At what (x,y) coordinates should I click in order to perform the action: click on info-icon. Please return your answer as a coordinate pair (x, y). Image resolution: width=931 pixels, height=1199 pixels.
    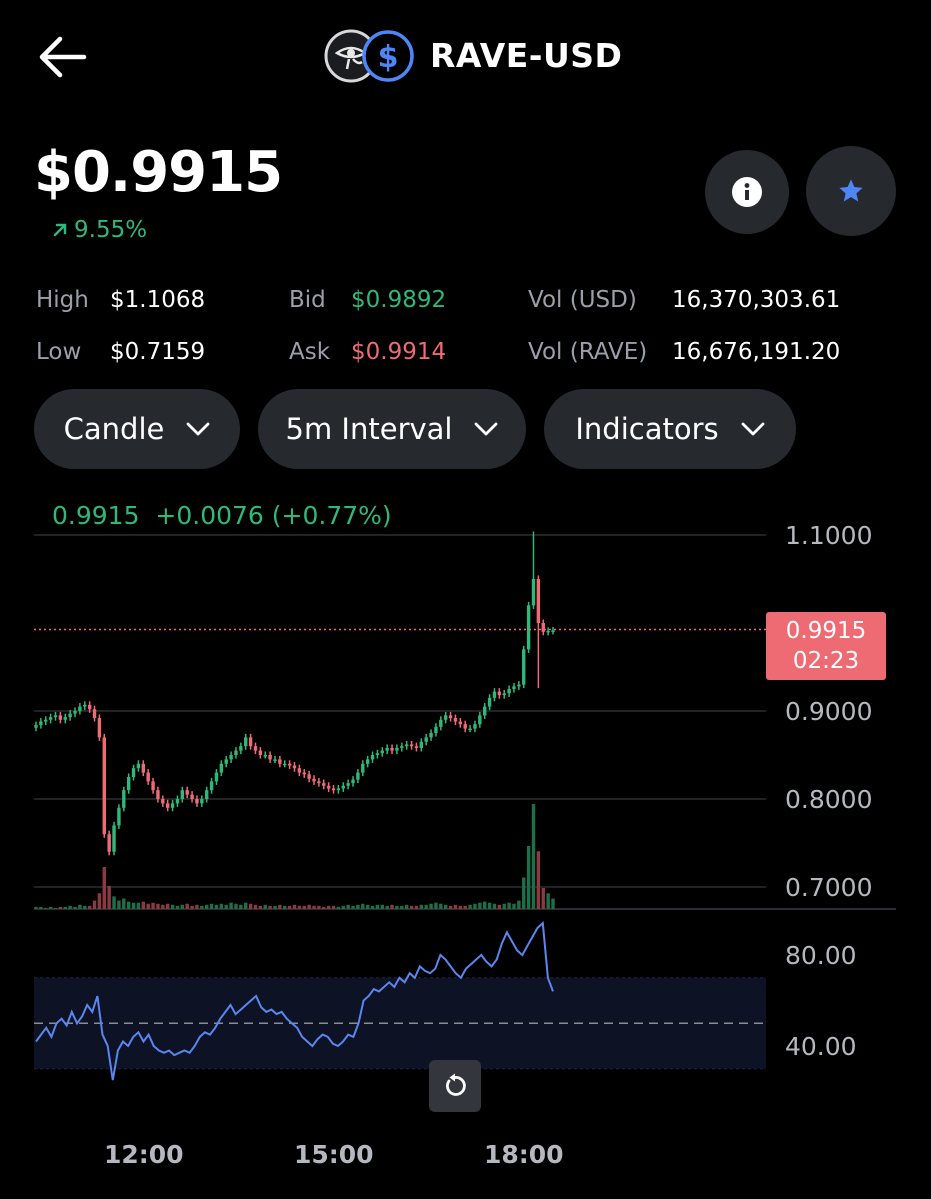
    Looking at the image, I should click on (747, 192).